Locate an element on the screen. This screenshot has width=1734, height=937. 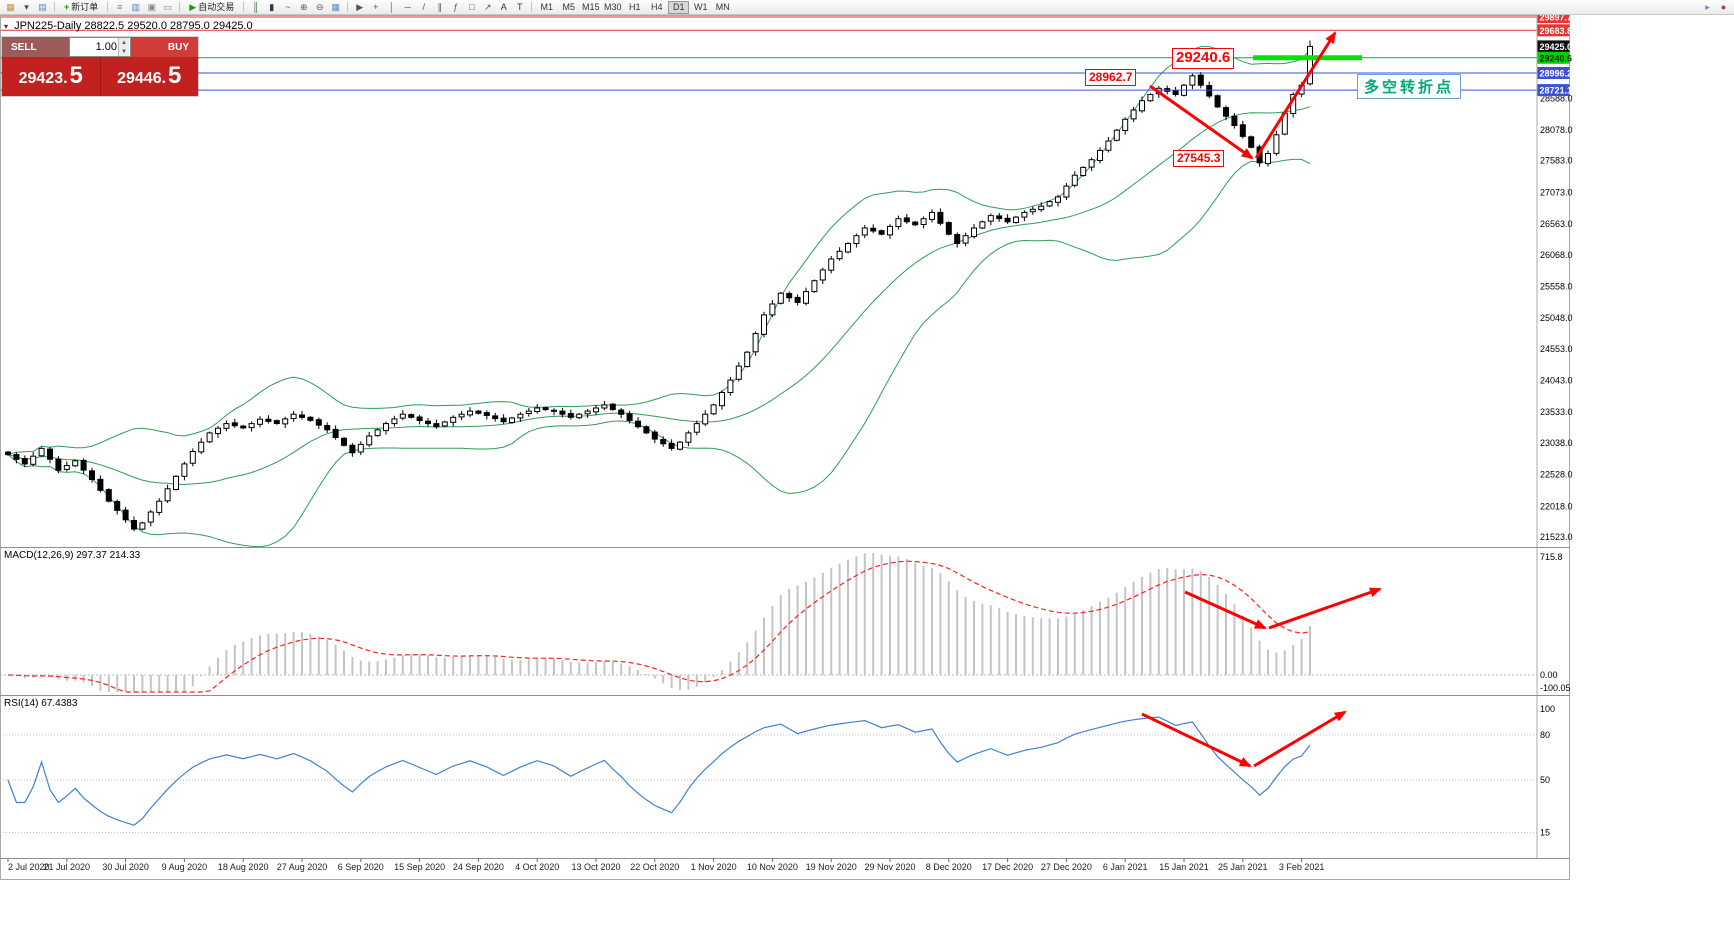
volume-field: 1.00 ▲ ▼ is located at coordinates (100, 47).